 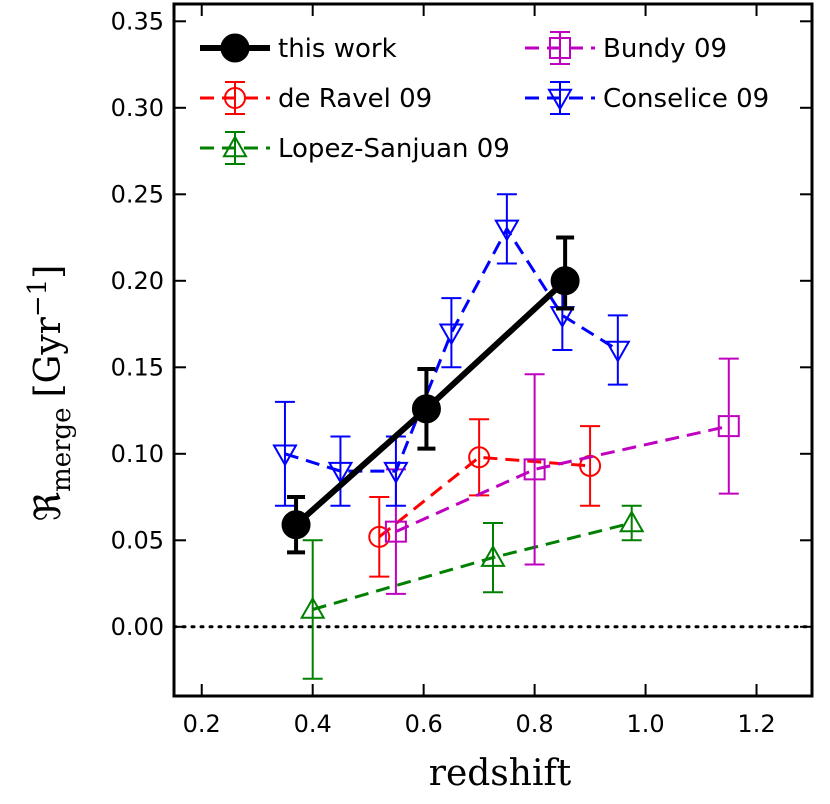 I want to click on y-axis-title: ℜmerge [Gyr−1], so click(x=50, y=393).